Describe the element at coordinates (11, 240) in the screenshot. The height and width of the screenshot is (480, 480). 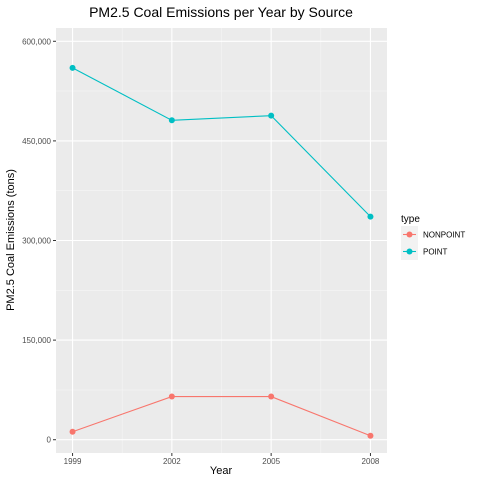
I see `y-axis-title: PM2.5 Coal Emissions (tons)` at that location.